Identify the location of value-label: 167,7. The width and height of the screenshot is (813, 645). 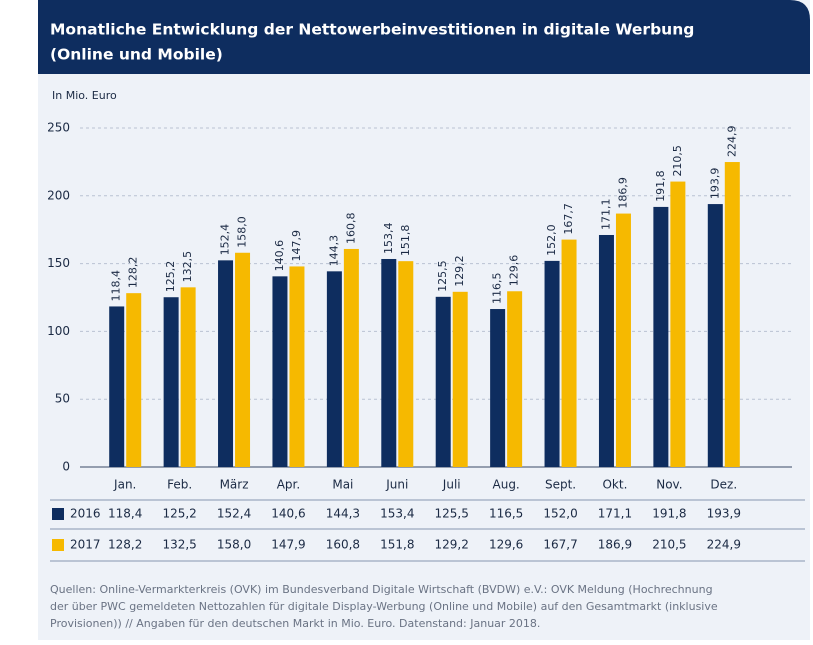
(568, 219).